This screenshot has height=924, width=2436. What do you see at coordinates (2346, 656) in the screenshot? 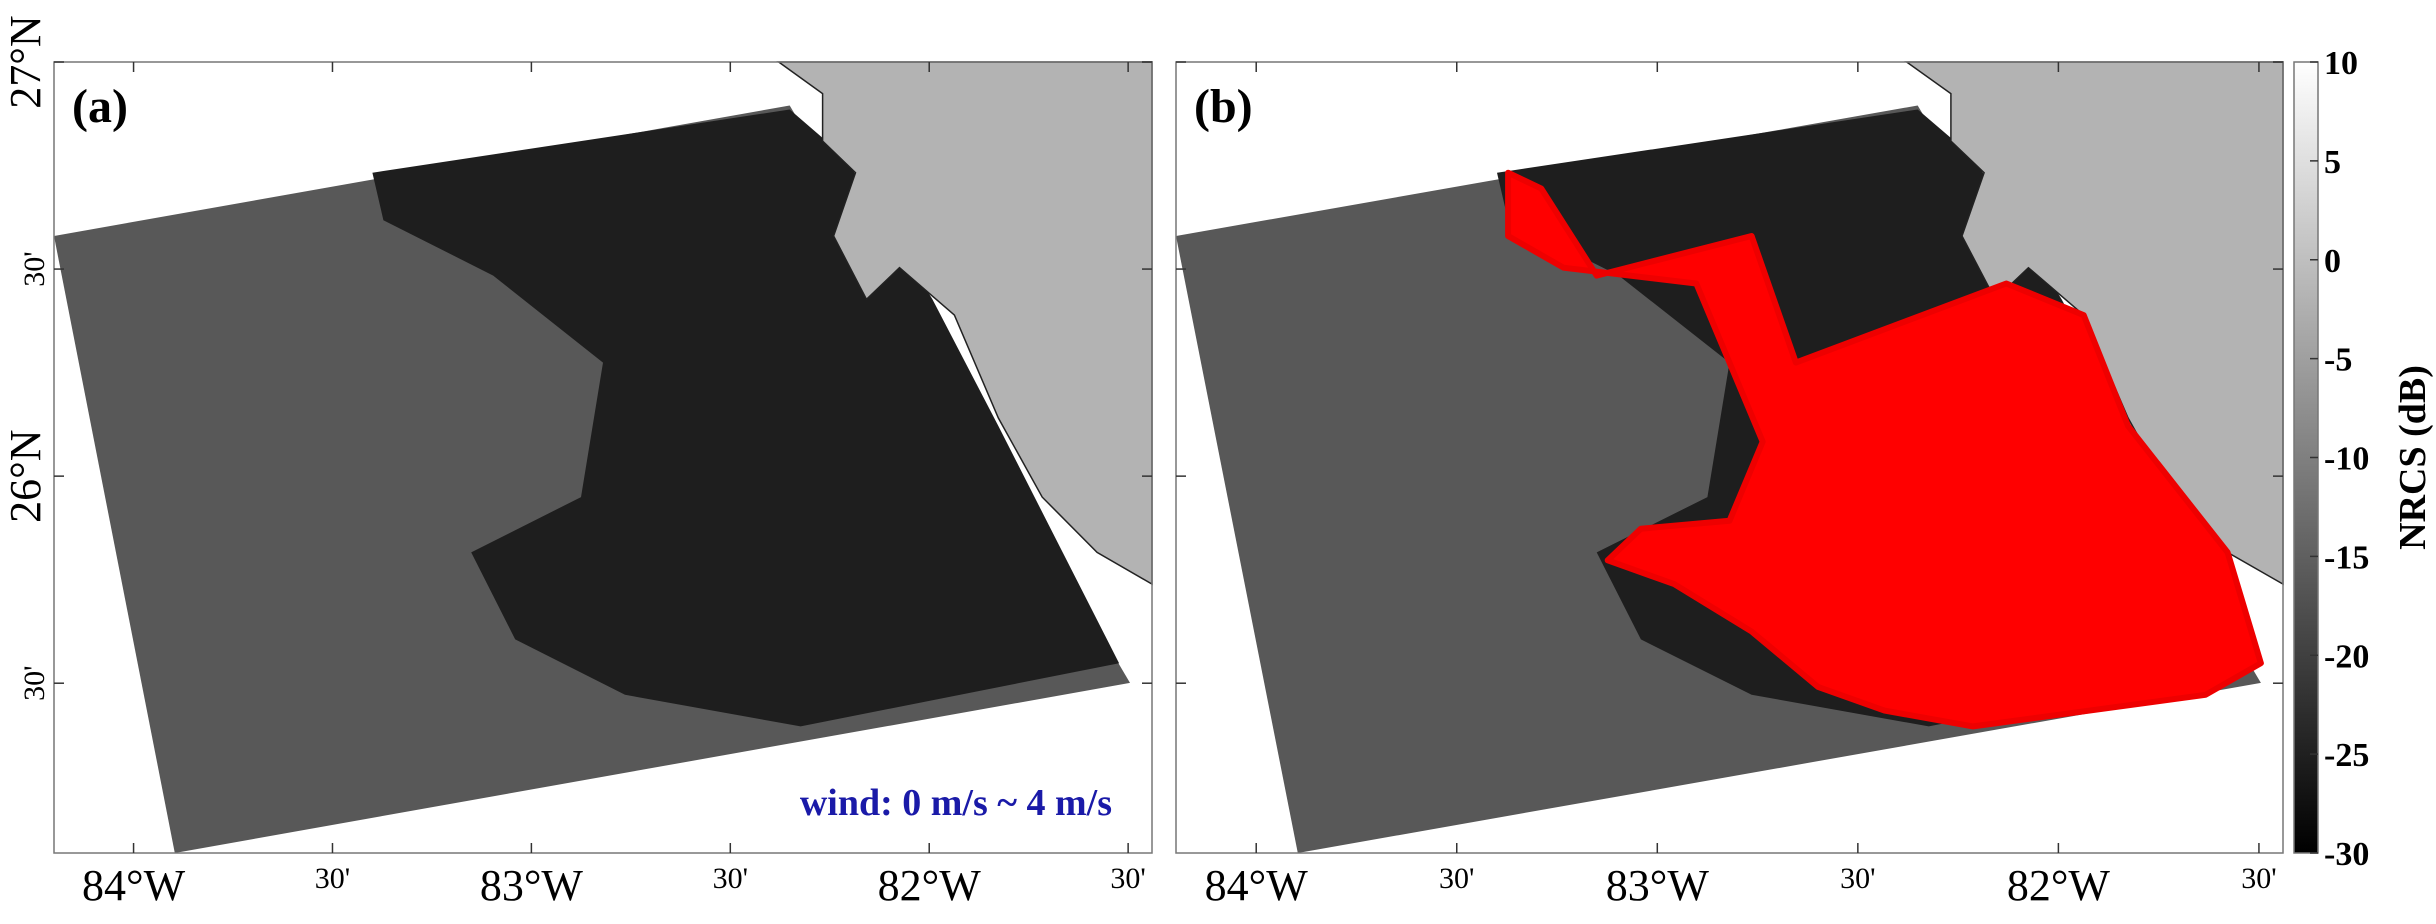
I see `colorbar-tick-label: -20` at bounding box center [2346, 656].